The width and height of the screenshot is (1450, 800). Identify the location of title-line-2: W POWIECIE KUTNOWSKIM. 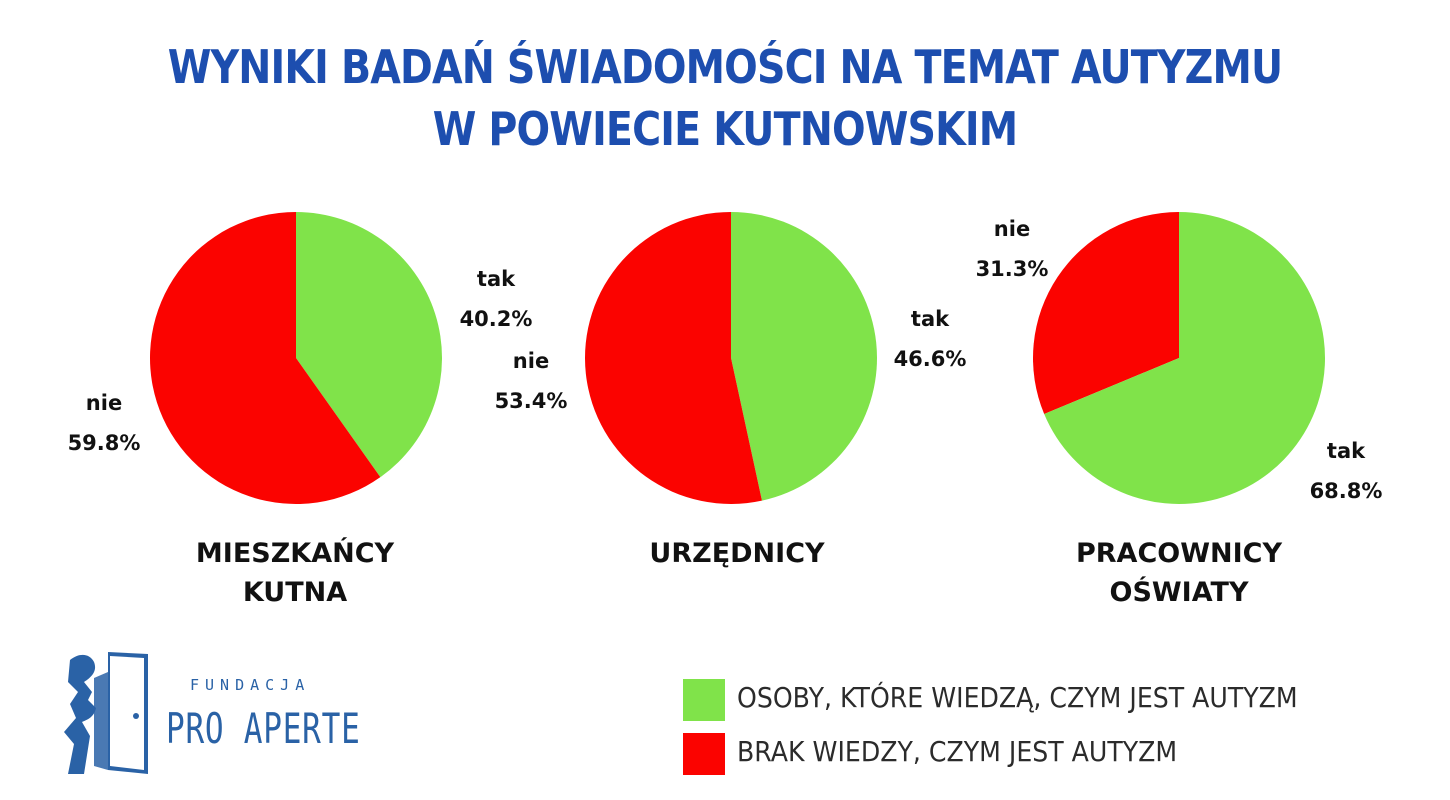
(725, 129).